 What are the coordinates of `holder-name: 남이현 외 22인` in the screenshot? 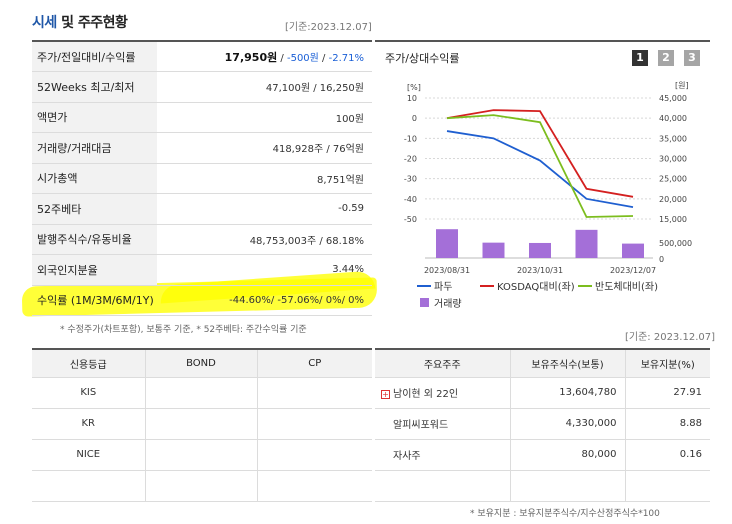 It's located at (426, 394).